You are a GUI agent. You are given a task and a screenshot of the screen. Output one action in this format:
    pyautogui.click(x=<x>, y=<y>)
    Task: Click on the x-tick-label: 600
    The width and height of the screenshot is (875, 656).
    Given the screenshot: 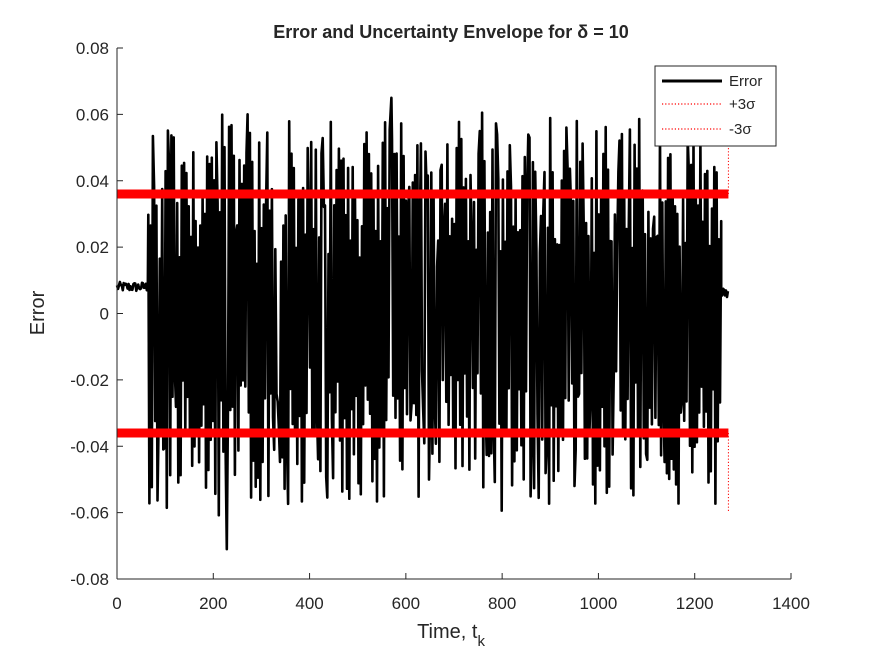 What is the action you would take?
    pyautogui.click(x=406, y=603)
    